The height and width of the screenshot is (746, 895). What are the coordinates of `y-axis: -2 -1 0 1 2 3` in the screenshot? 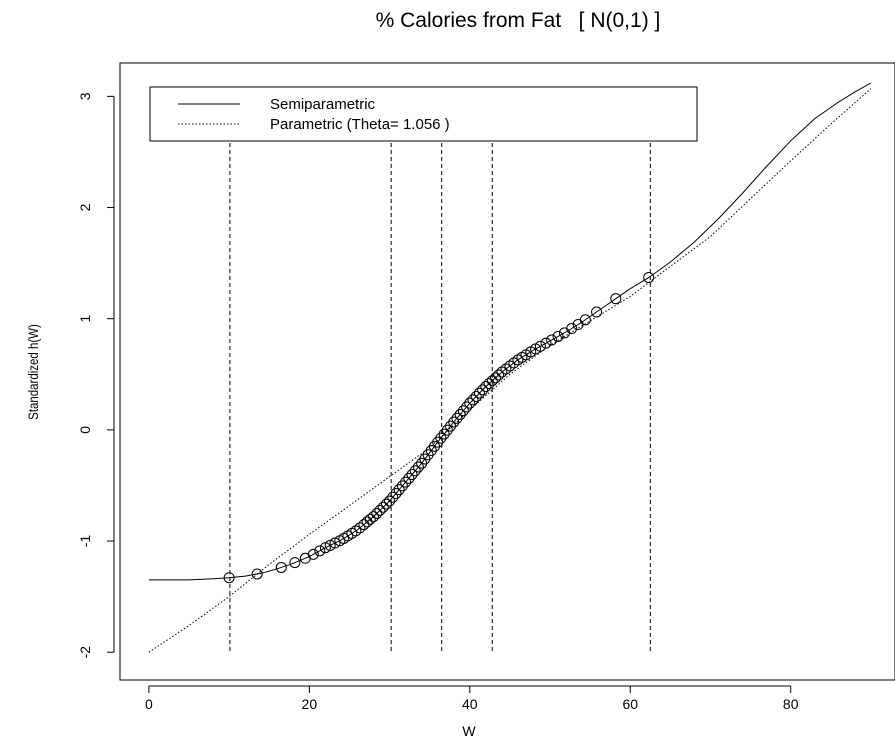 It's located at (96, 375).